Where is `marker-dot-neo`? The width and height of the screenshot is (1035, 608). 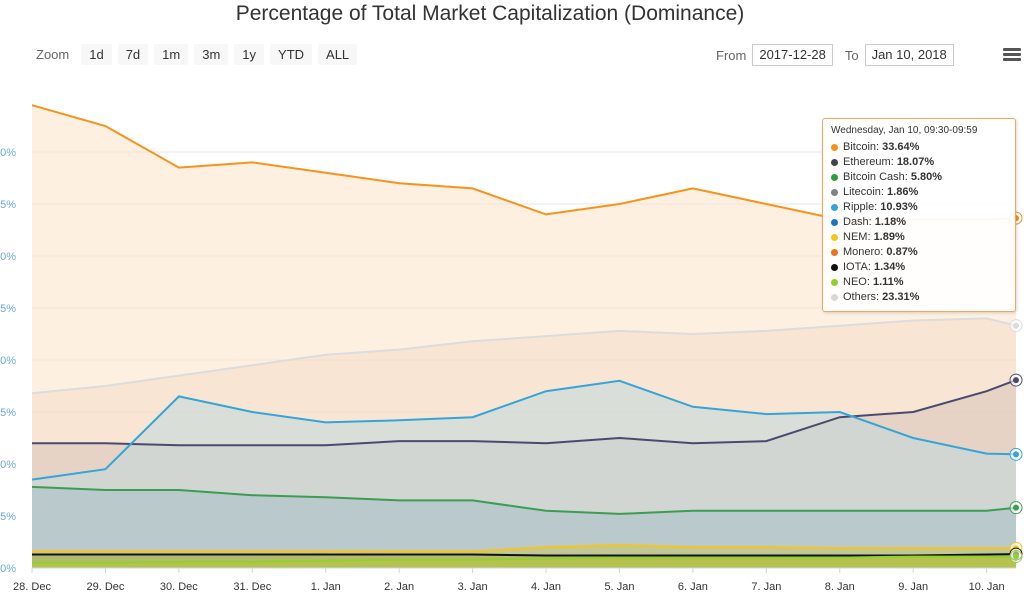 marker-dot-neo is located at coordinates (1016, 556).